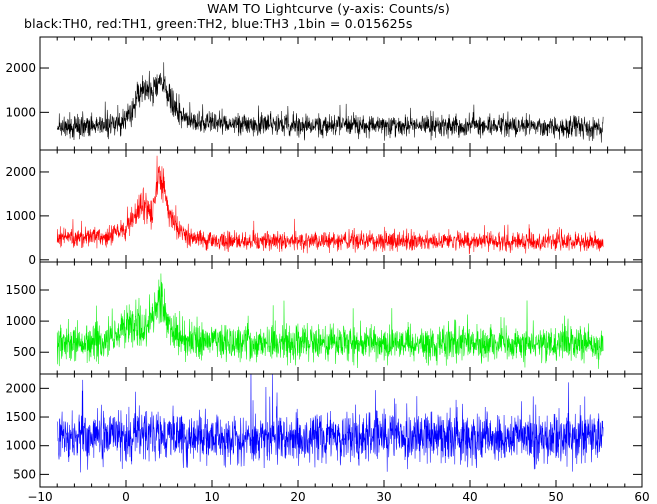 Image resolution: width=657 pixels, height=504 pixels. Describe the element at coordinates (211, 497) in the screenshot. I see `x-tick-label: 10` at that location.